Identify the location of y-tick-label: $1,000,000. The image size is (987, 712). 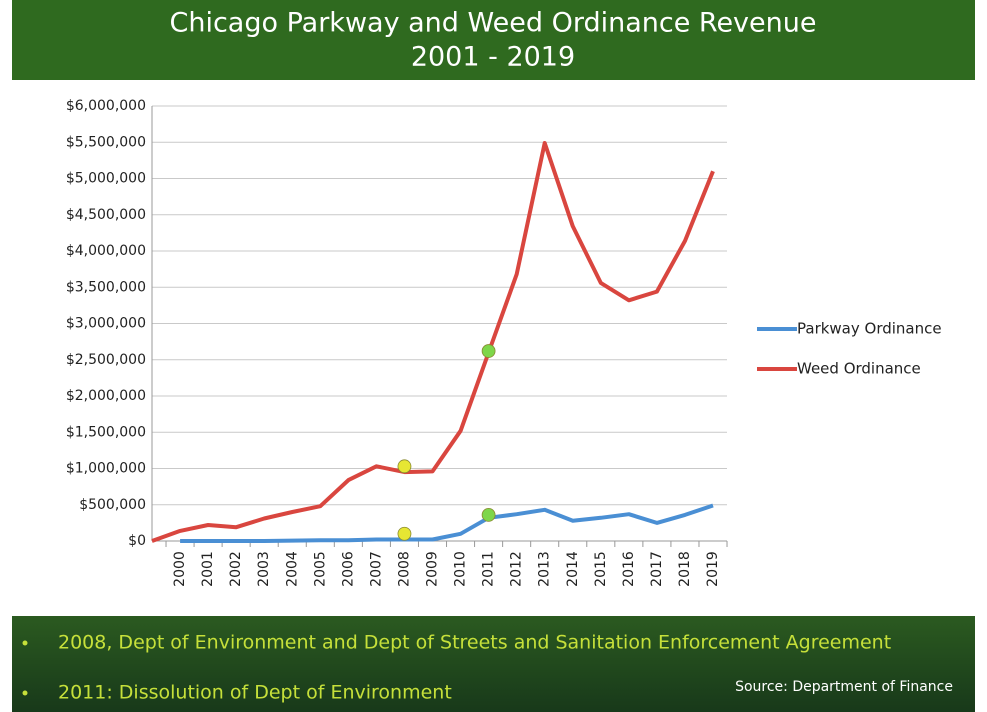
(106, 469).